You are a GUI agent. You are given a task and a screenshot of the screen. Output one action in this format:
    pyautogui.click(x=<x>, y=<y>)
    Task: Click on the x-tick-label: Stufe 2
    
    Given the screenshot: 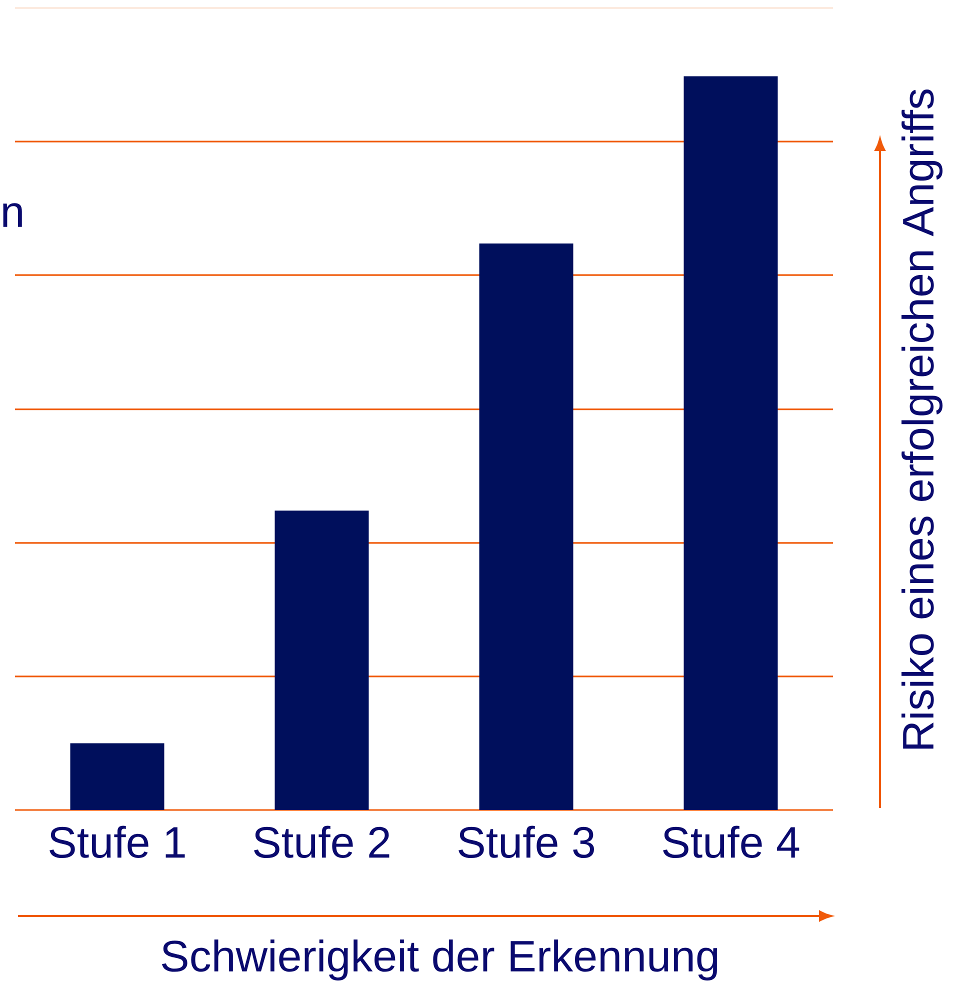 What is the action you would take?
    pyautogui.click(x=322, y=842)
    